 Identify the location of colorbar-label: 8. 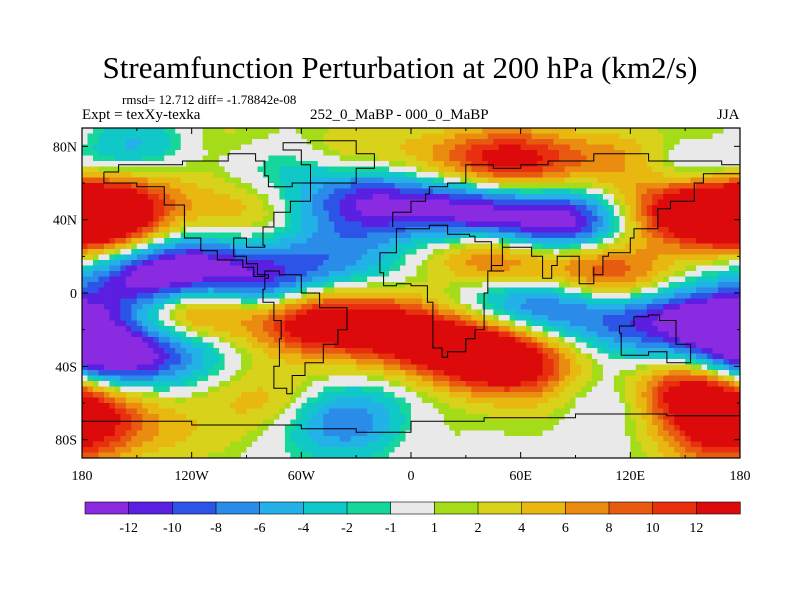
(609, 528).